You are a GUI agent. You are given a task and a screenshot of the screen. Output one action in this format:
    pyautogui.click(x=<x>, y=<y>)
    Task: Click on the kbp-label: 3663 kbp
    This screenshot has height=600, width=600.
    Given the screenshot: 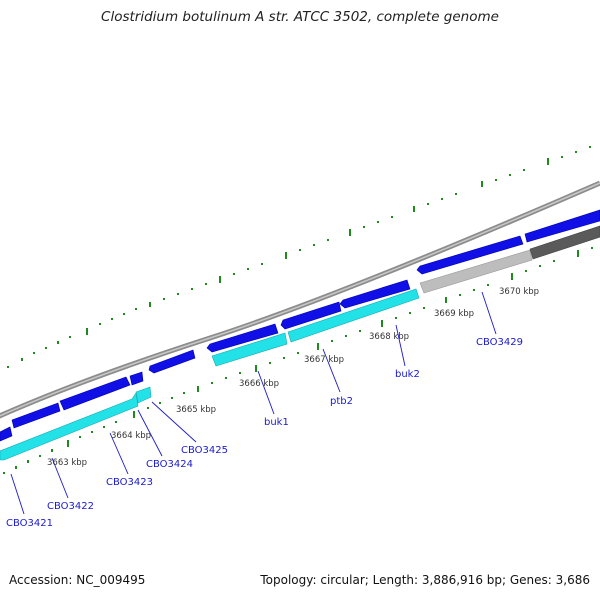 What is the action you would take?
    pyautogui.click(x=67, y=463)
    